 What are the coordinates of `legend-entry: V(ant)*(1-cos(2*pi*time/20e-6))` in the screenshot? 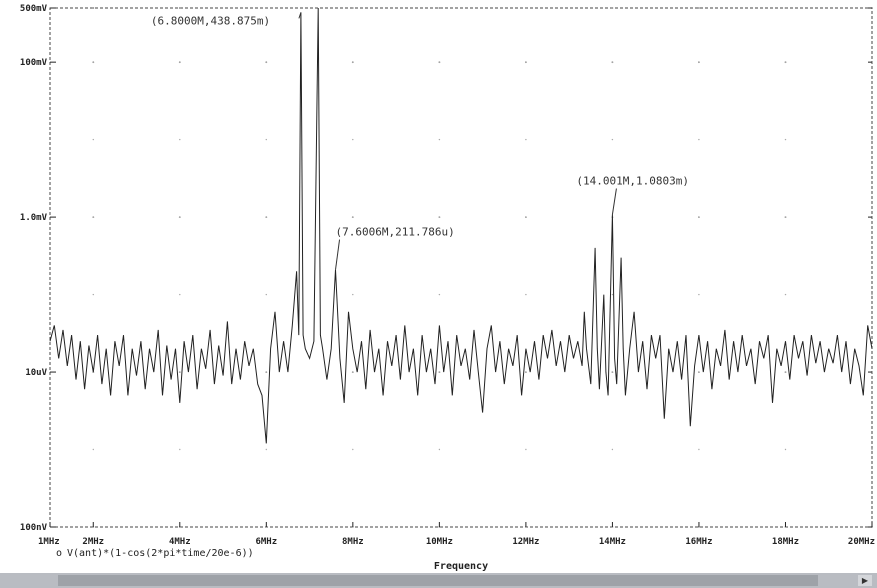 It's located at (160, 553).